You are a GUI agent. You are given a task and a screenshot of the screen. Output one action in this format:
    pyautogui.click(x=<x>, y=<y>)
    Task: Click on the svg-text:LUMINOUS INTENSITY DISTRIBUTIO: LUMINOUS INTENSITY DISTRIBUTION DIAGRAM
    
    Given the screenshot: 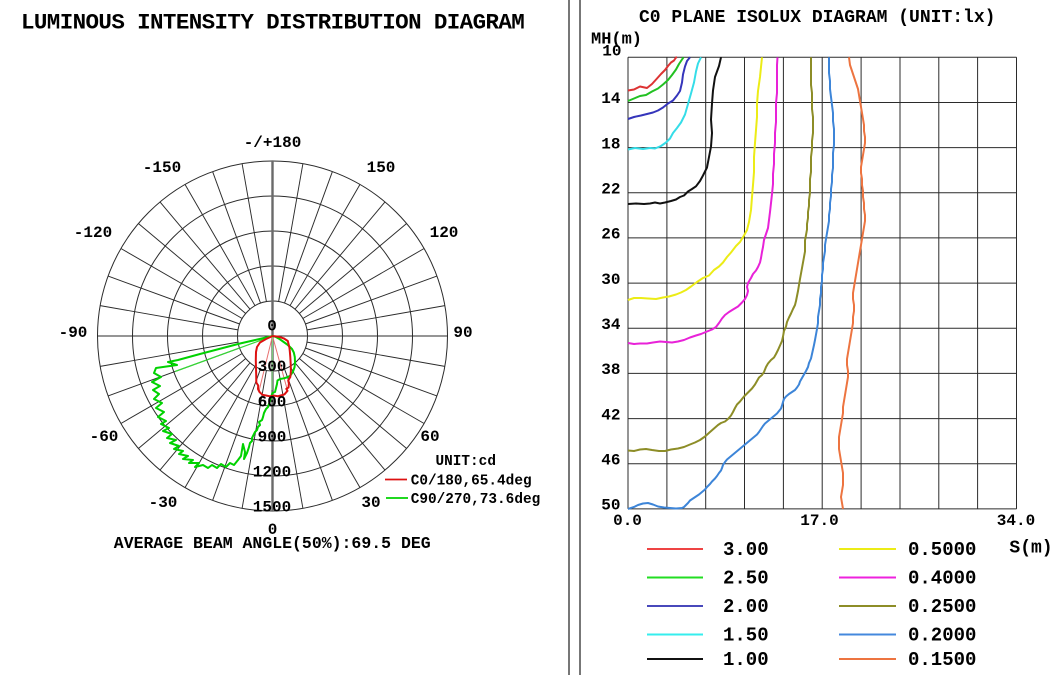 What is the action you would take?
    pyautogui.click(x=272, y=23)
    